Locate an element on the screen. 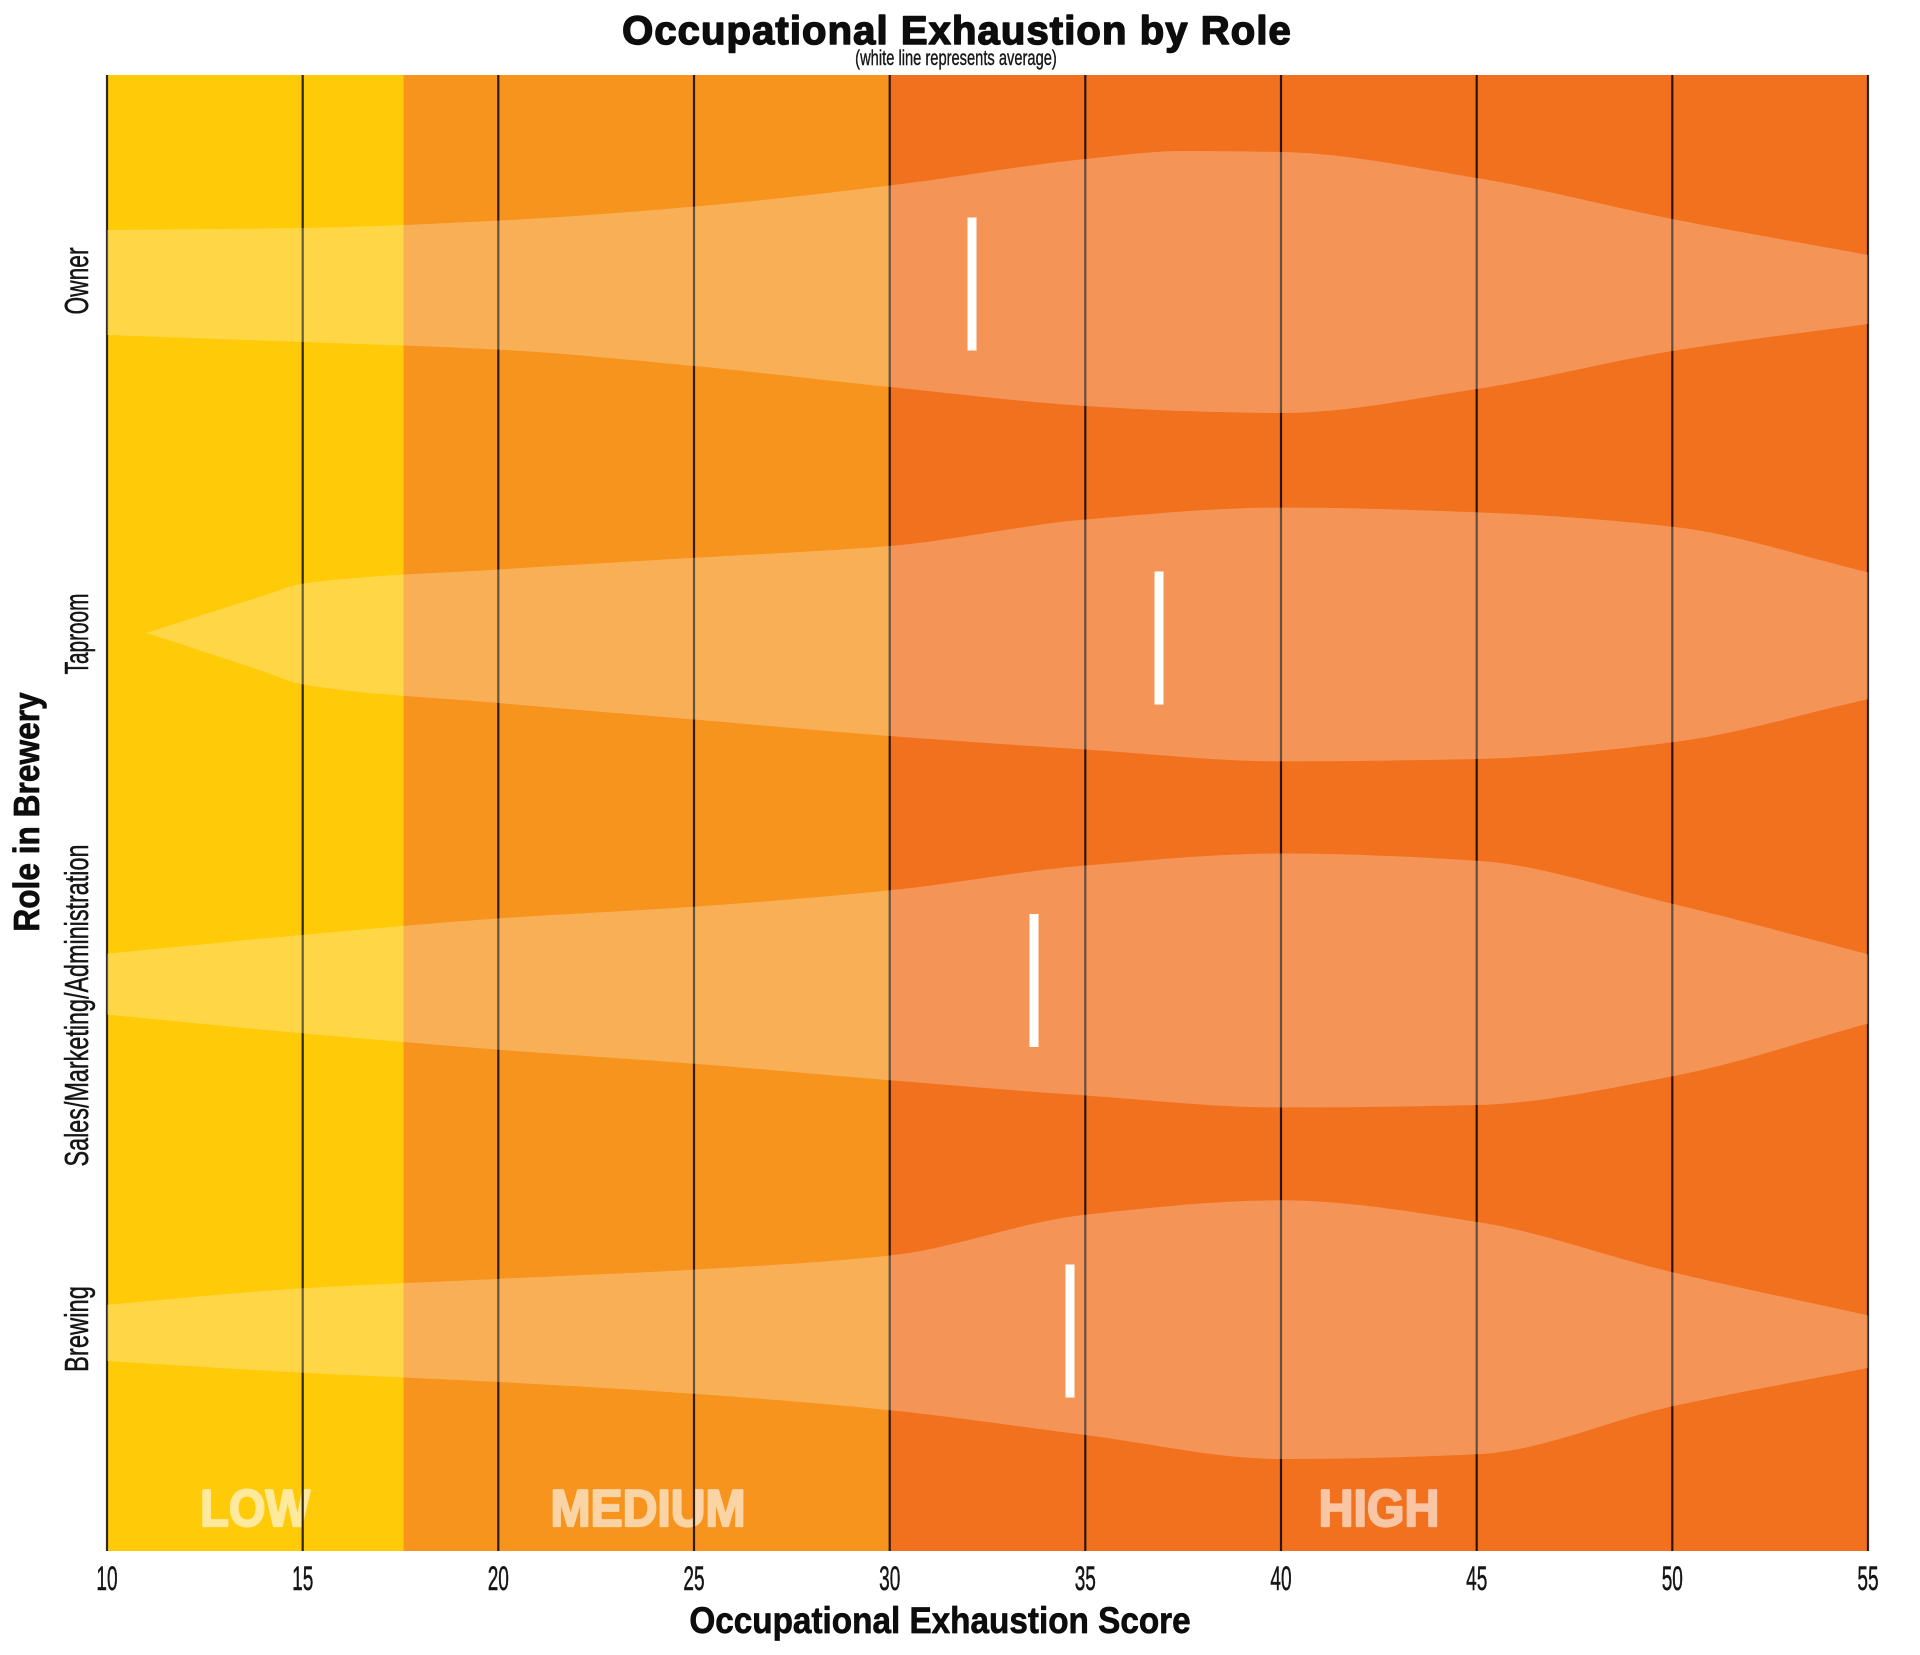  svg-text: Sales/Marketing/Administration is located at coordinates (77, 1006).